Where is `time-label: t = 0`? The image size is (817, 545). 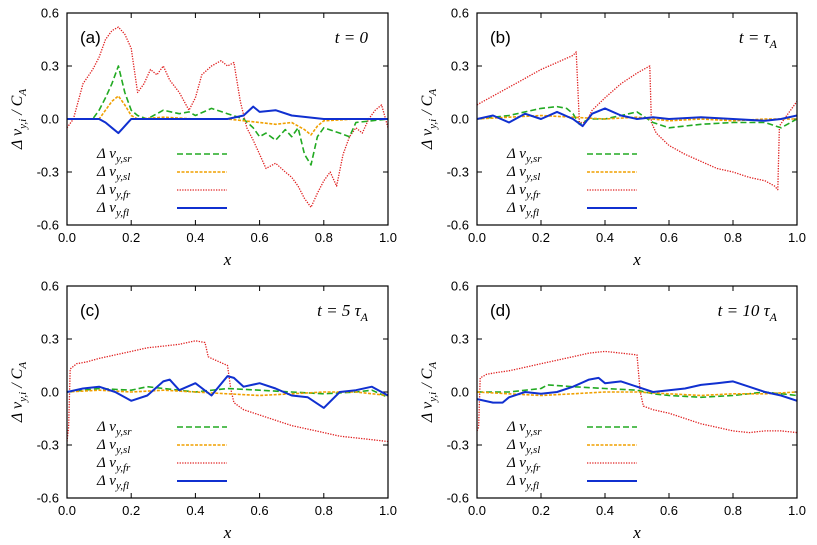 time-label: t = 0 is located at coordinates (352, 37).